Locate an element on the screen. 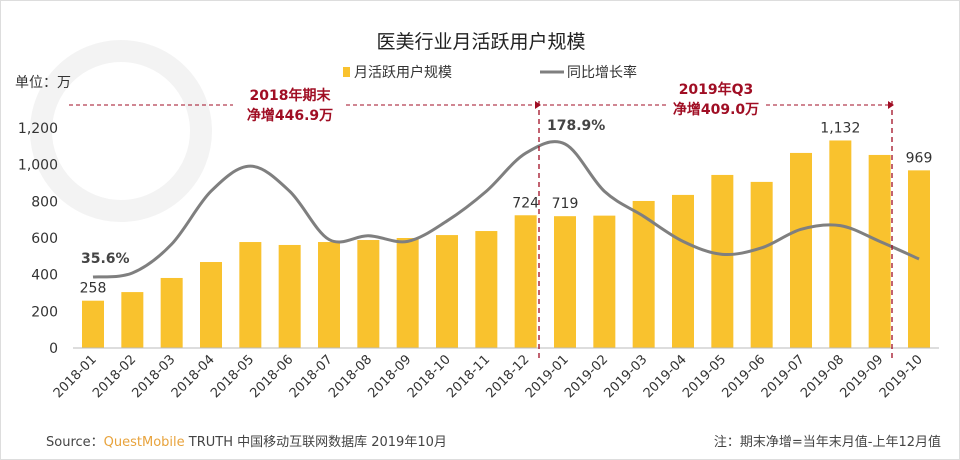 The image size is (960, 460). y-tick-label: 600 is located at coordinates (44, 239).